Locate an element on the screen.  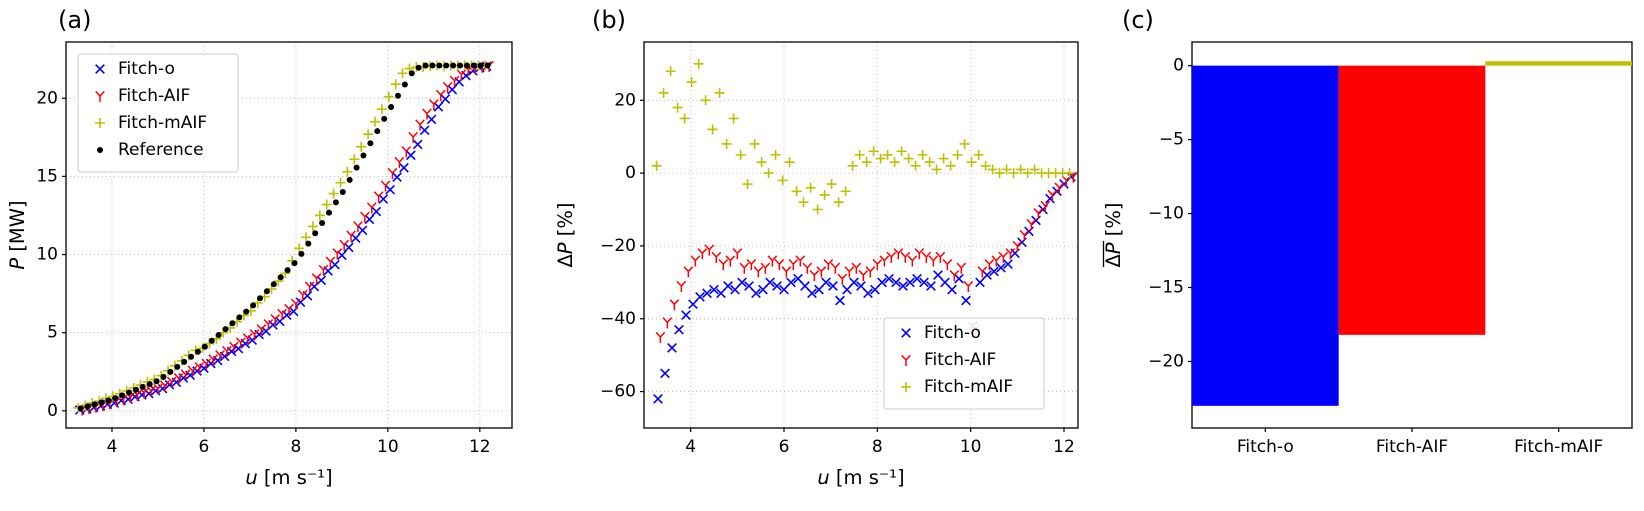
y-tick-label: −5 is located at coordinates (1171, 140).